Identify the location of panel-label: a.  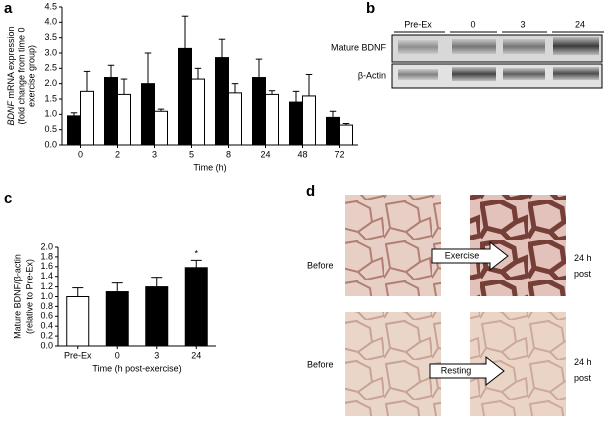
(8, 8).